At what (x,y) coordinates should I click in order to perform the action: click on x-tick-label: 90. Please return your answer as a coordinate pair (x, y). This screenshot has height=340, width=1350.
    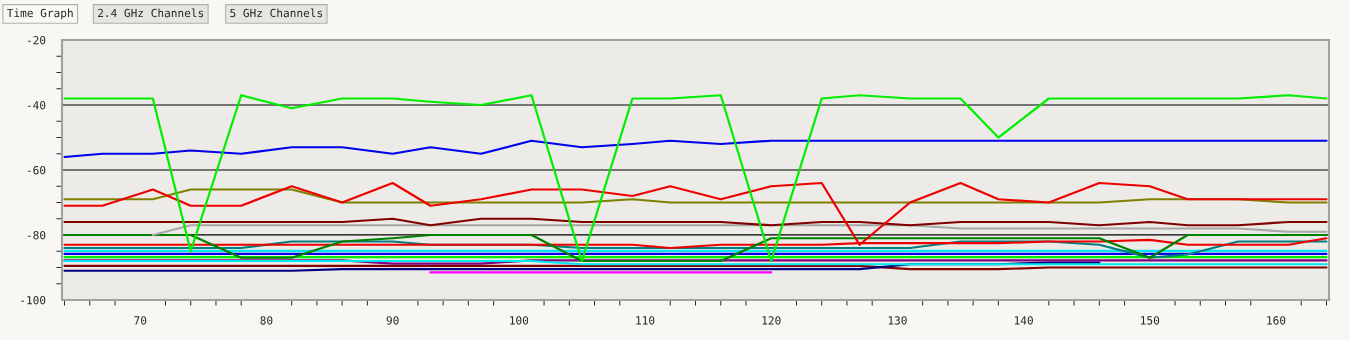
    Looking at the image, I should click on (392, 320).